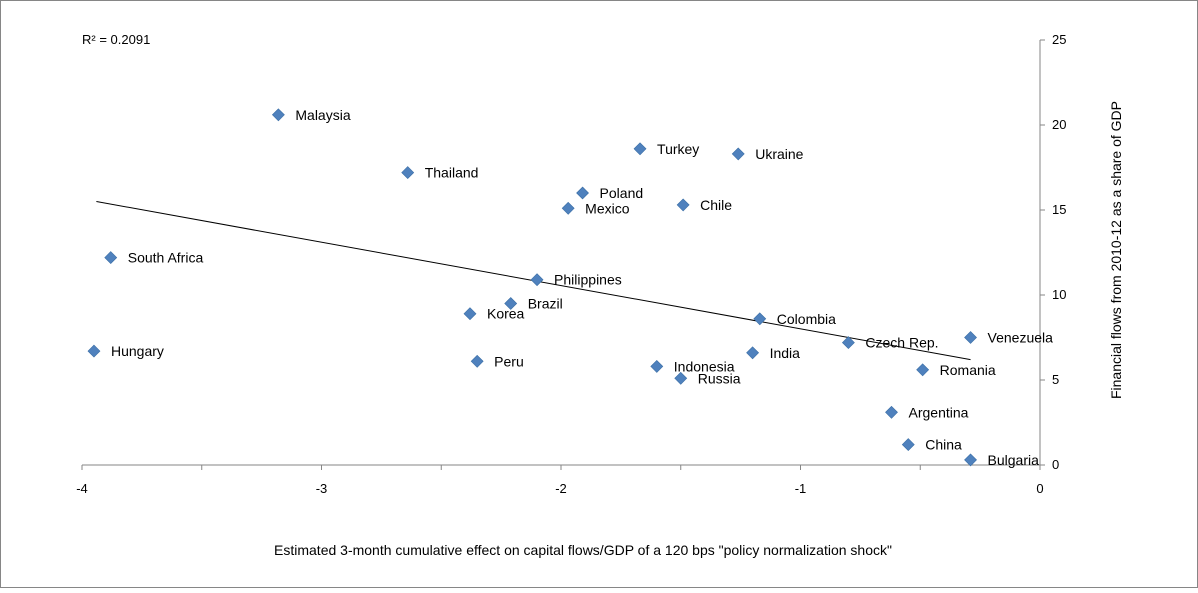 This screenshot has height=593, width=1198. What do you see at coordinates (94, 351) in the screenshot?
I see `data-point-hungary` at bounding box center [94, 351].